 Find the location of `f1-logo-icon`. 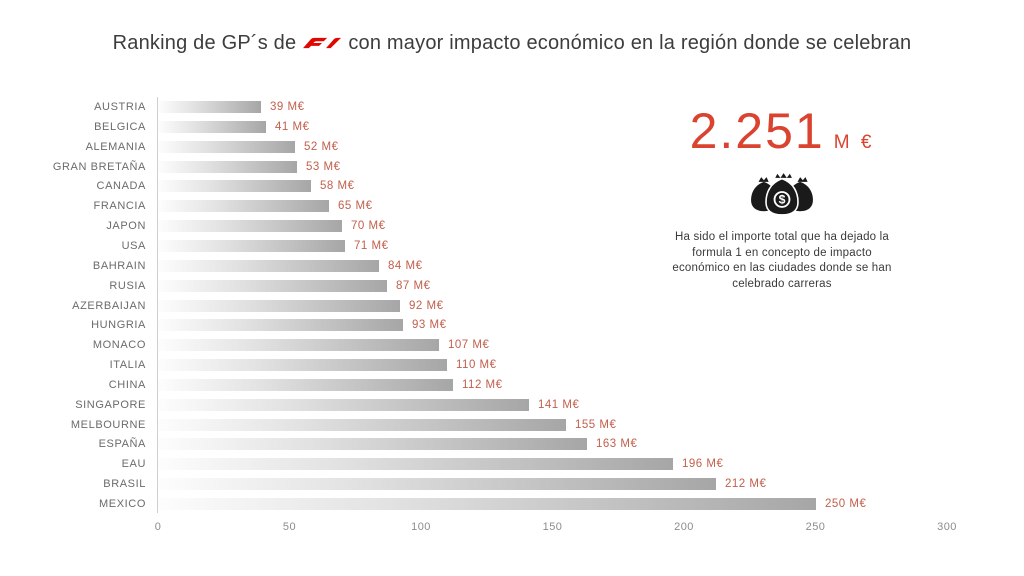

f1-logo-icon is located at coordinates (322, 44).